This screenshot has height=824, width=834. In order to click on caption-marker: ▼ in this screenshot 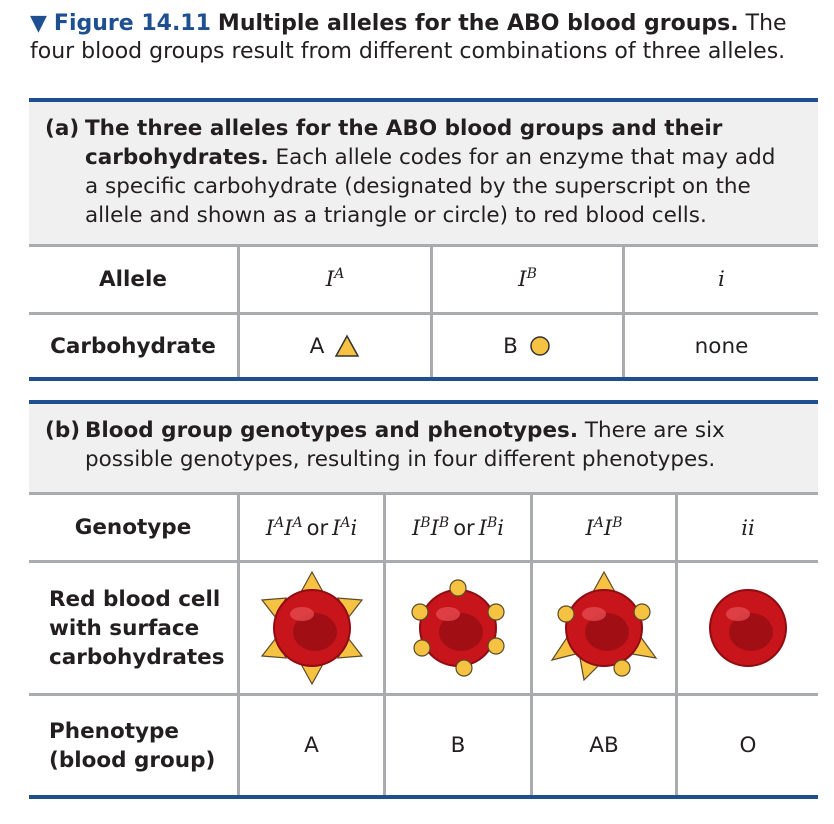, I will do `click(38, 23)`.